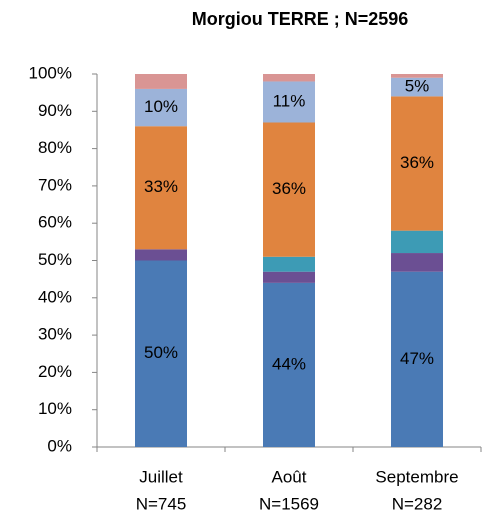  Describe the element at coordinates (55, 371) in the screenshot. I see `y-tick-label: 20%` at that location.